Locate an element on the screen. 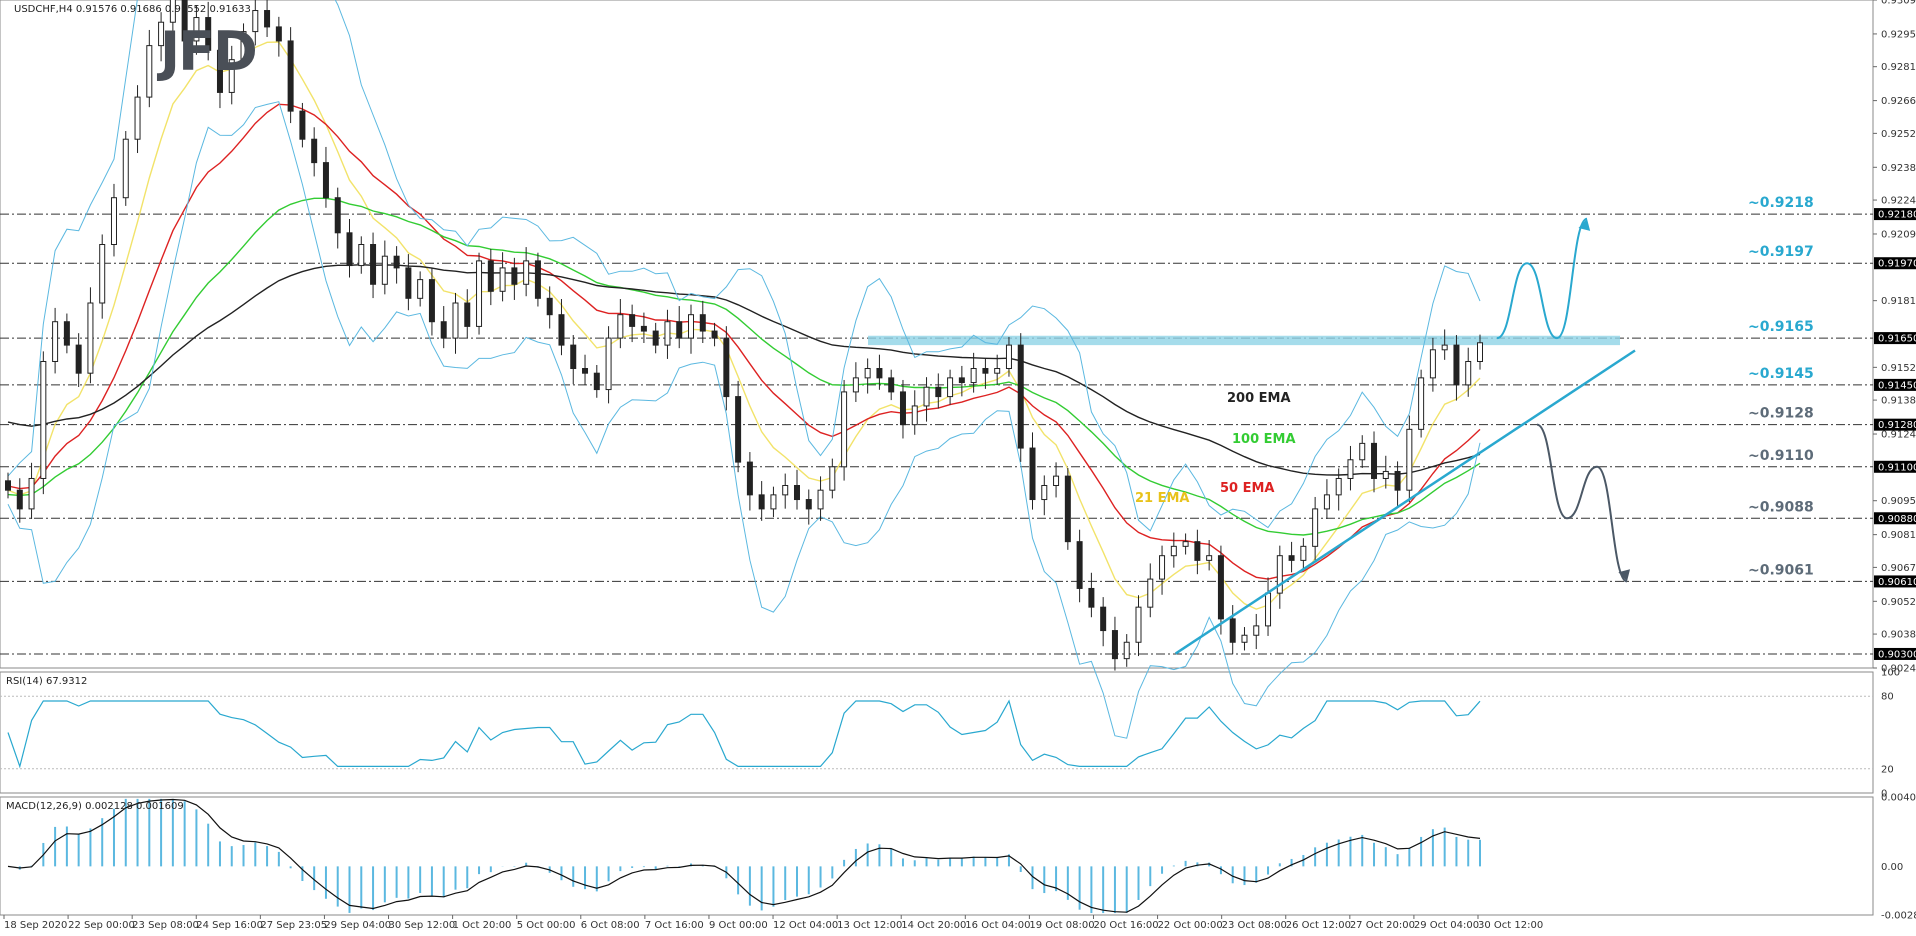 Image resolution: width=1916 pixels, height=936 pixels. time-tick-label: 12 Oct 04:00 is located at coordinates (805, 925).